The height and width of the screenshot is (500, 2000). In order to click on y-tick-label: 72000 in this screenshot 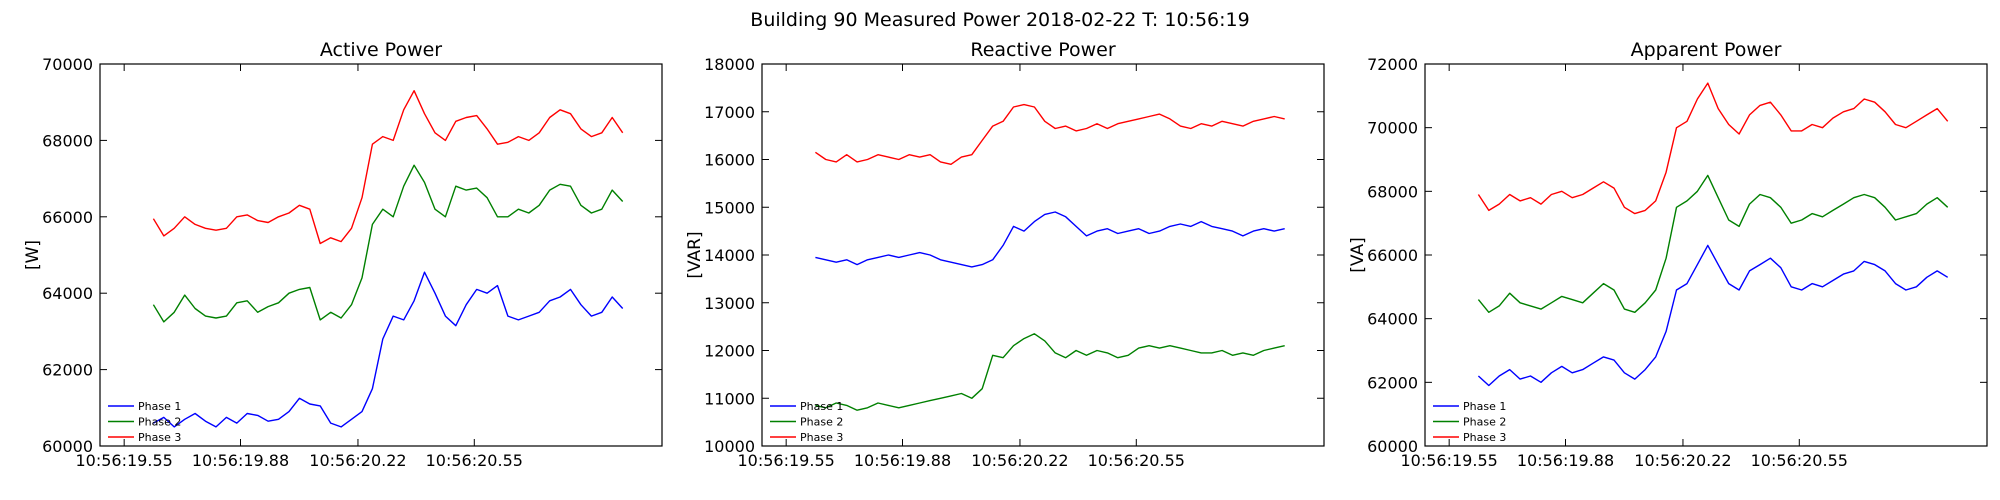, I will do `click(1392, 64)`.